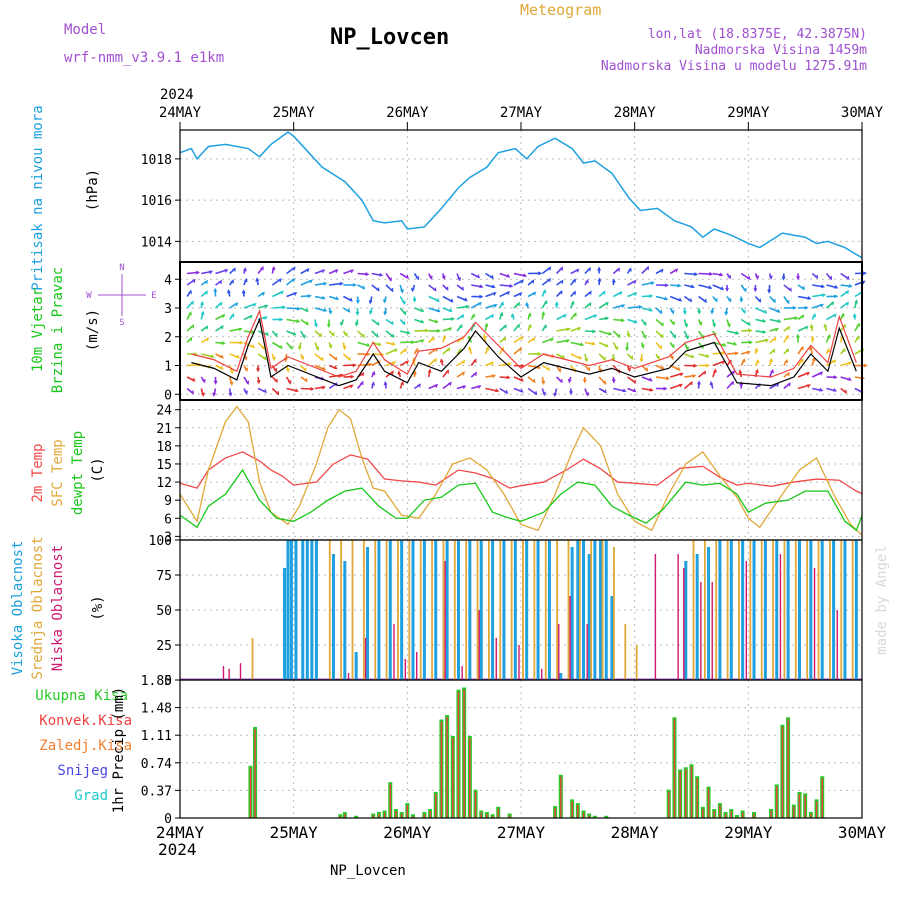 This screenshot has height=900, width=900. What do you see at coordinates (521, 749) in the screenshot?
I see `precip-frame` at bounding box center [521, 749].